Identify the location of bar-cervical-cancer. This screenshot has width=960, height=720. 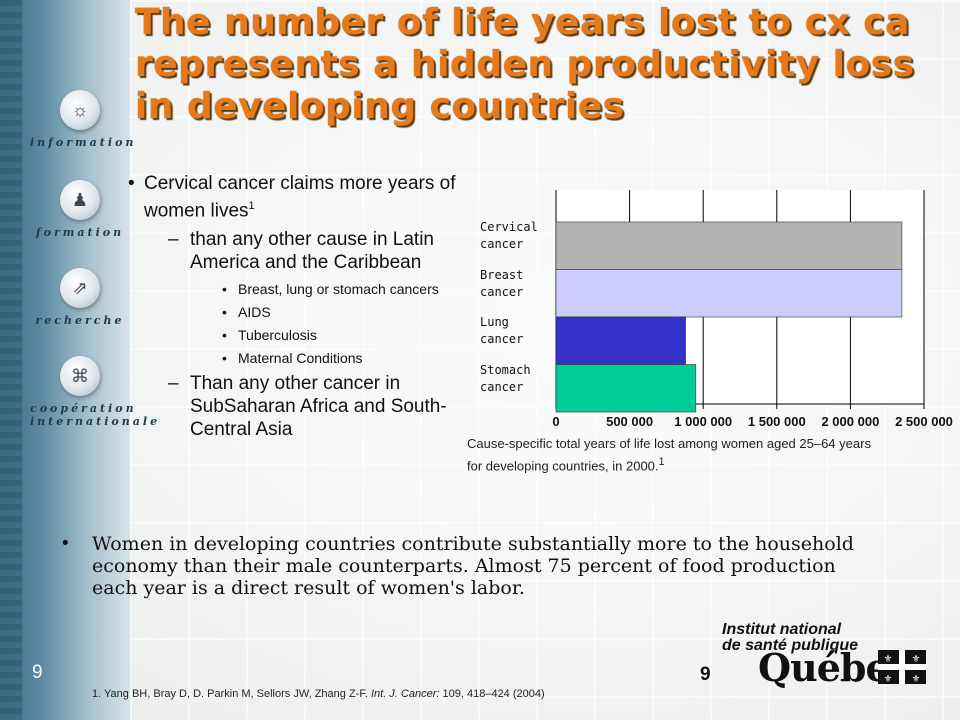
(729, 245).